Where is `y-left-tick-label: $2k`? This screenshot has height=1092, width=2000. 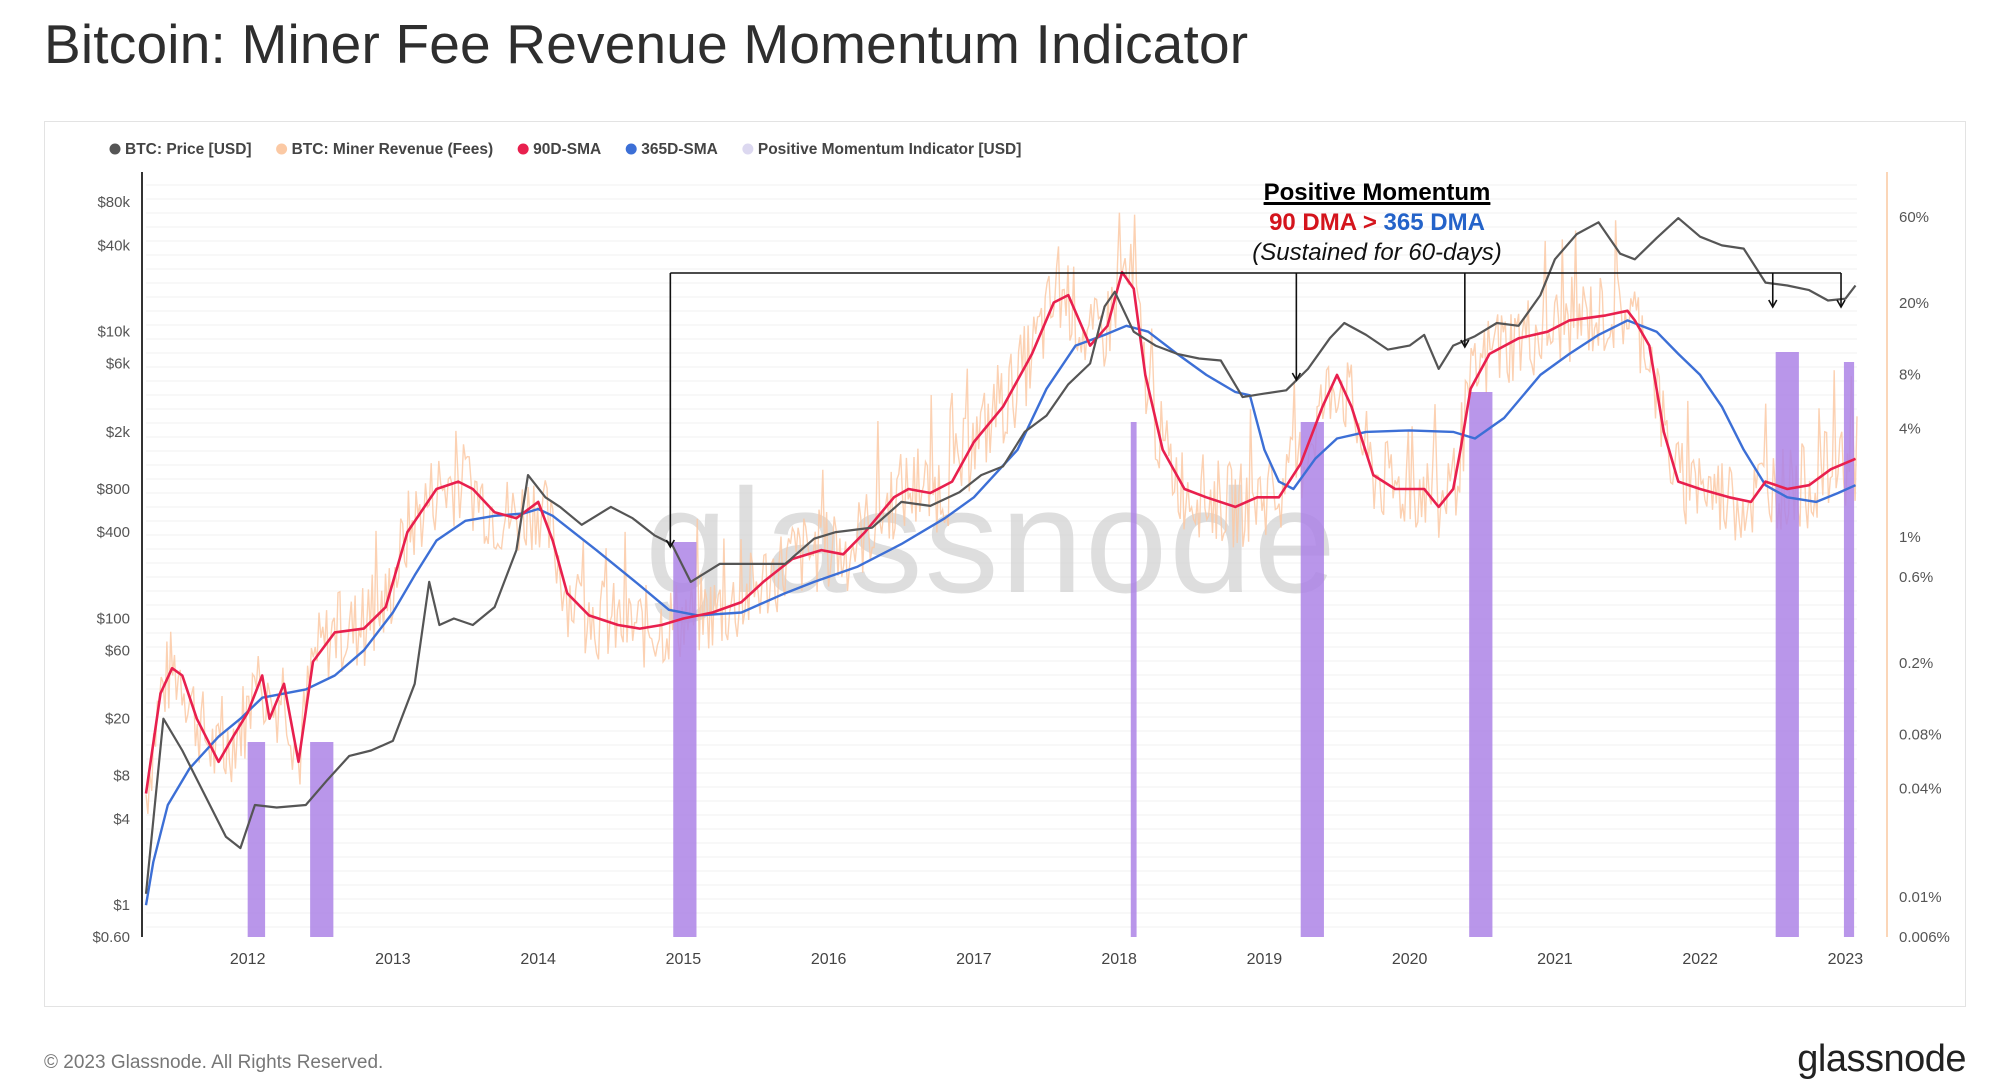 y-left-tick-label: $2k is located at coordinates (118, 432).